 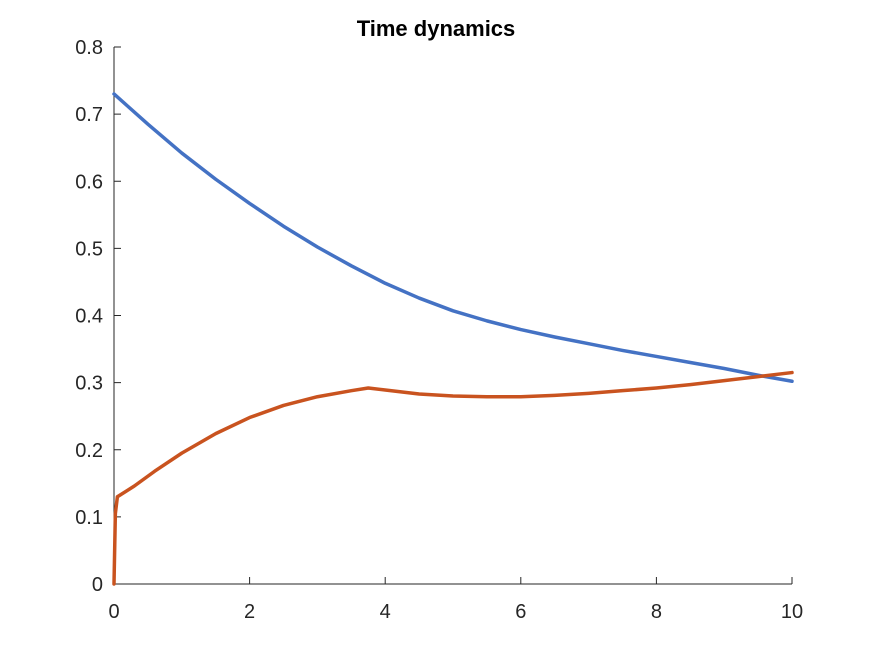 What do you see at coordinates (520, 612) in the screenshot?
I see `x-tick-label: 6` at bounding box center [520, 612].